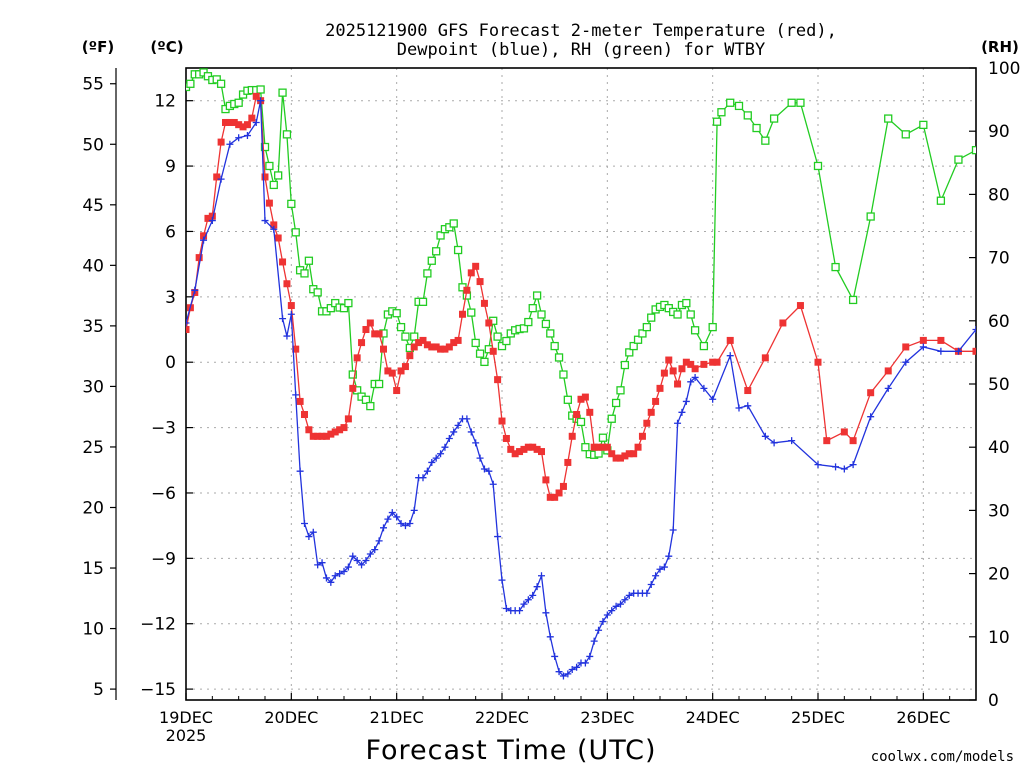  What do you see at coordinates (165, 102) in the screenshot?
I see `c-tick-label: 12` at bounding box center [165, 102].